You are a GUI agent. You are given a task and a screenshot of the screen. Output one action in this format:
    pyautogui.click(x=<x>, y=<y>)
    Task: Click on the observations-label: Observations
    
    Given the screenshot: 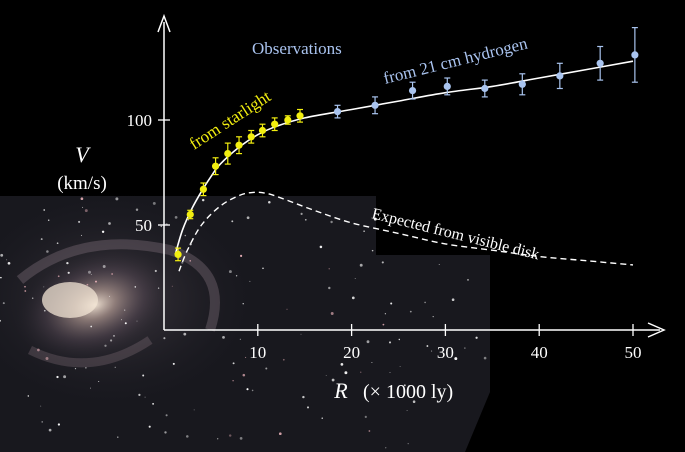 What is the action you would take?
    pyautogui.click(x=297, y=48)
    